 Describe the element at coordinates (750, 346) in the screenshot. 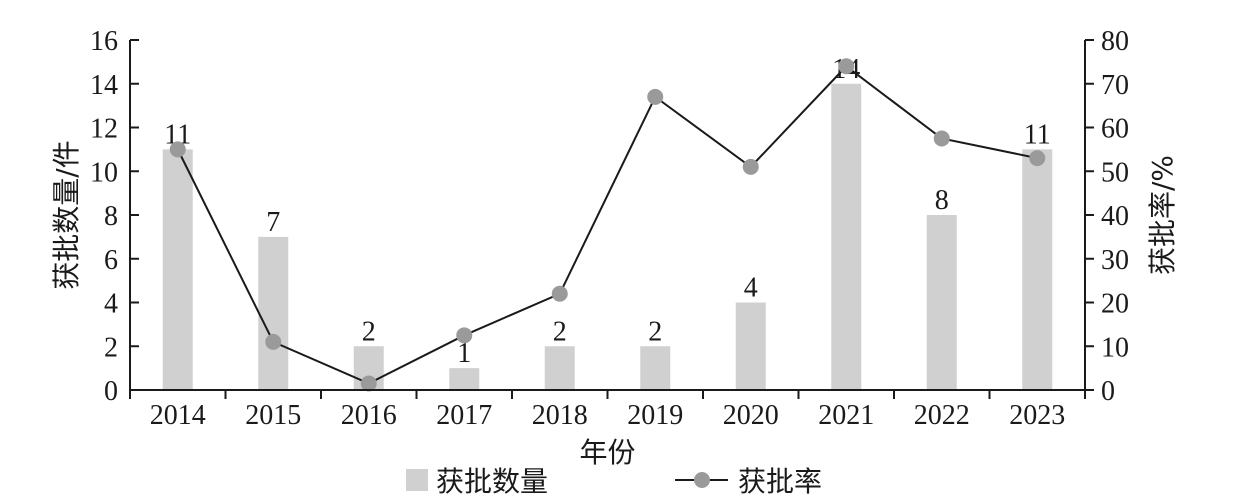

I see `bar-2020` at that location.